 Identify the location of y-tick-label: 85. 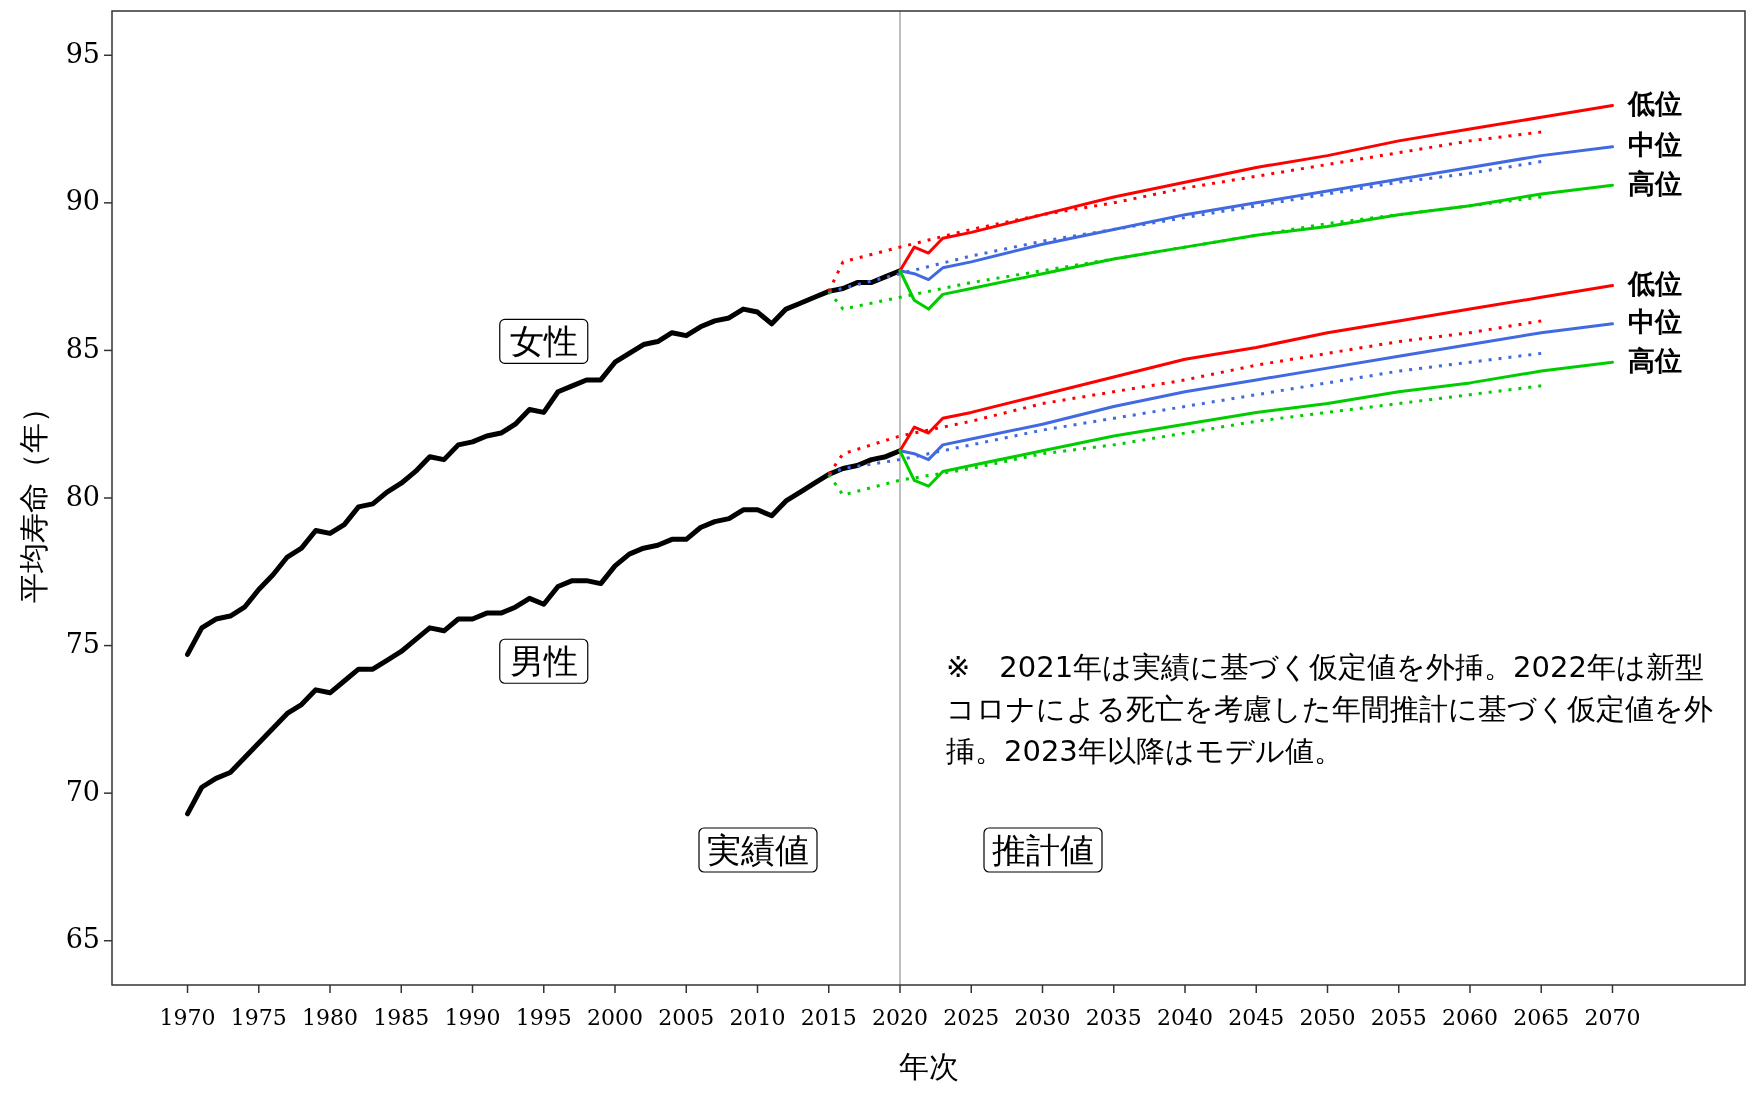
(82, 348).